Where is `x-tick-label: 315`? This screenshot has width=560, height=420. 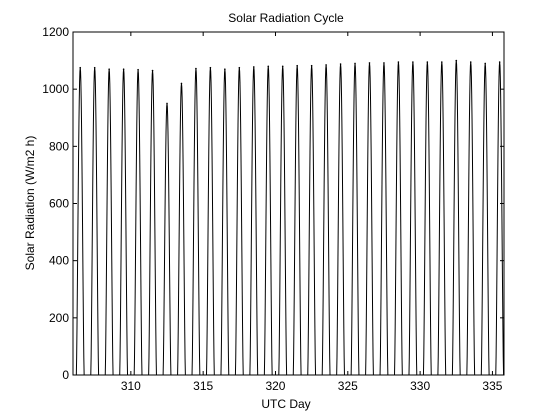 x-tick-label: 315 is located at coordinates (203, 386).